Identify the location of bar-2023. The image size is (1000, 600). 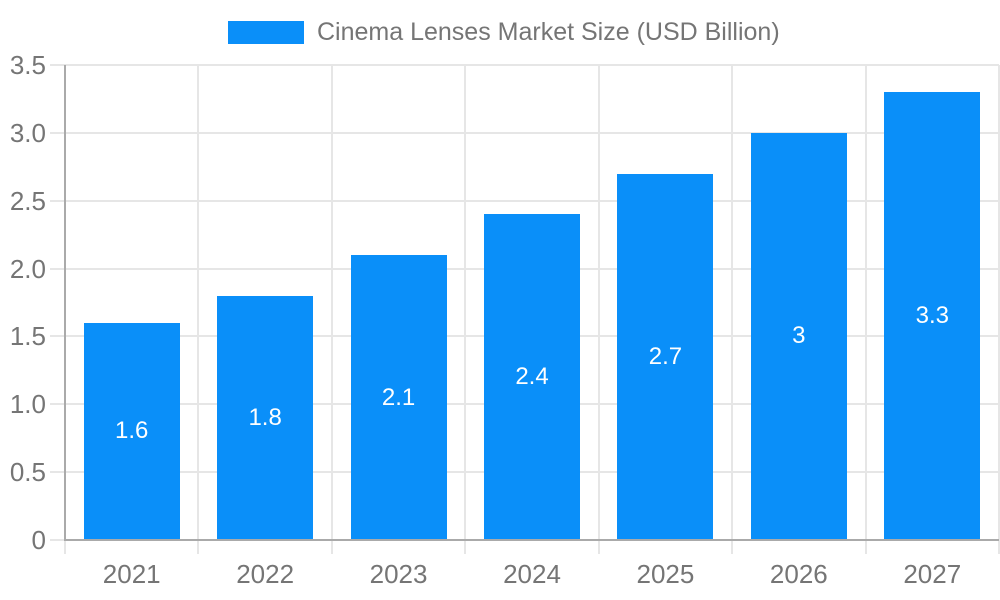
(398, 397).